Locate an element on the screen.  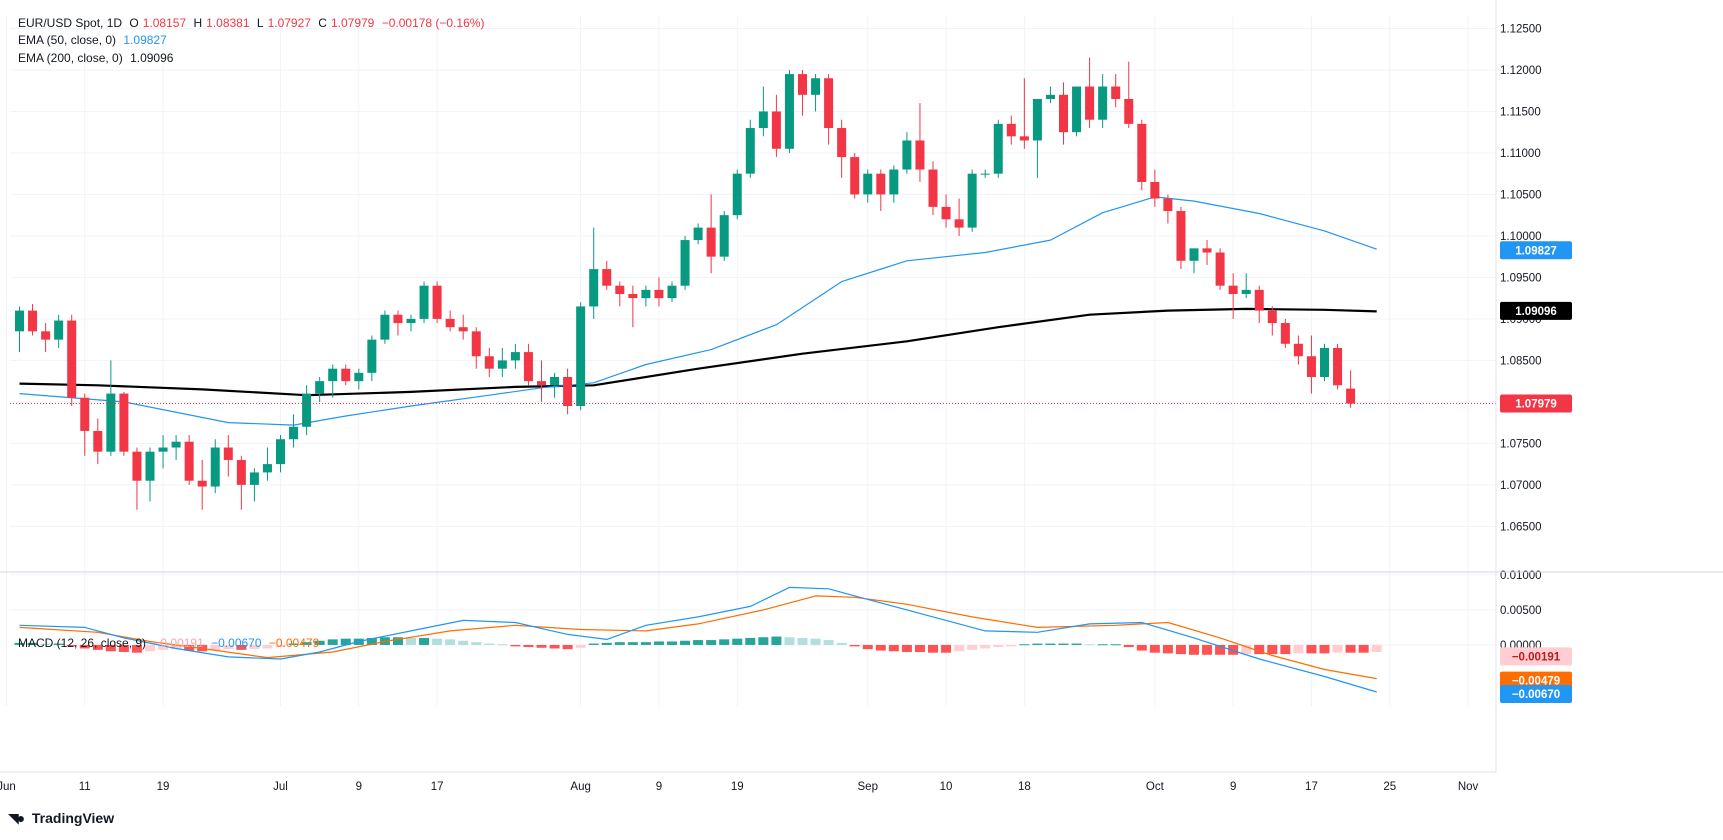
macd-signal-line is located at coordinates (698, 637).